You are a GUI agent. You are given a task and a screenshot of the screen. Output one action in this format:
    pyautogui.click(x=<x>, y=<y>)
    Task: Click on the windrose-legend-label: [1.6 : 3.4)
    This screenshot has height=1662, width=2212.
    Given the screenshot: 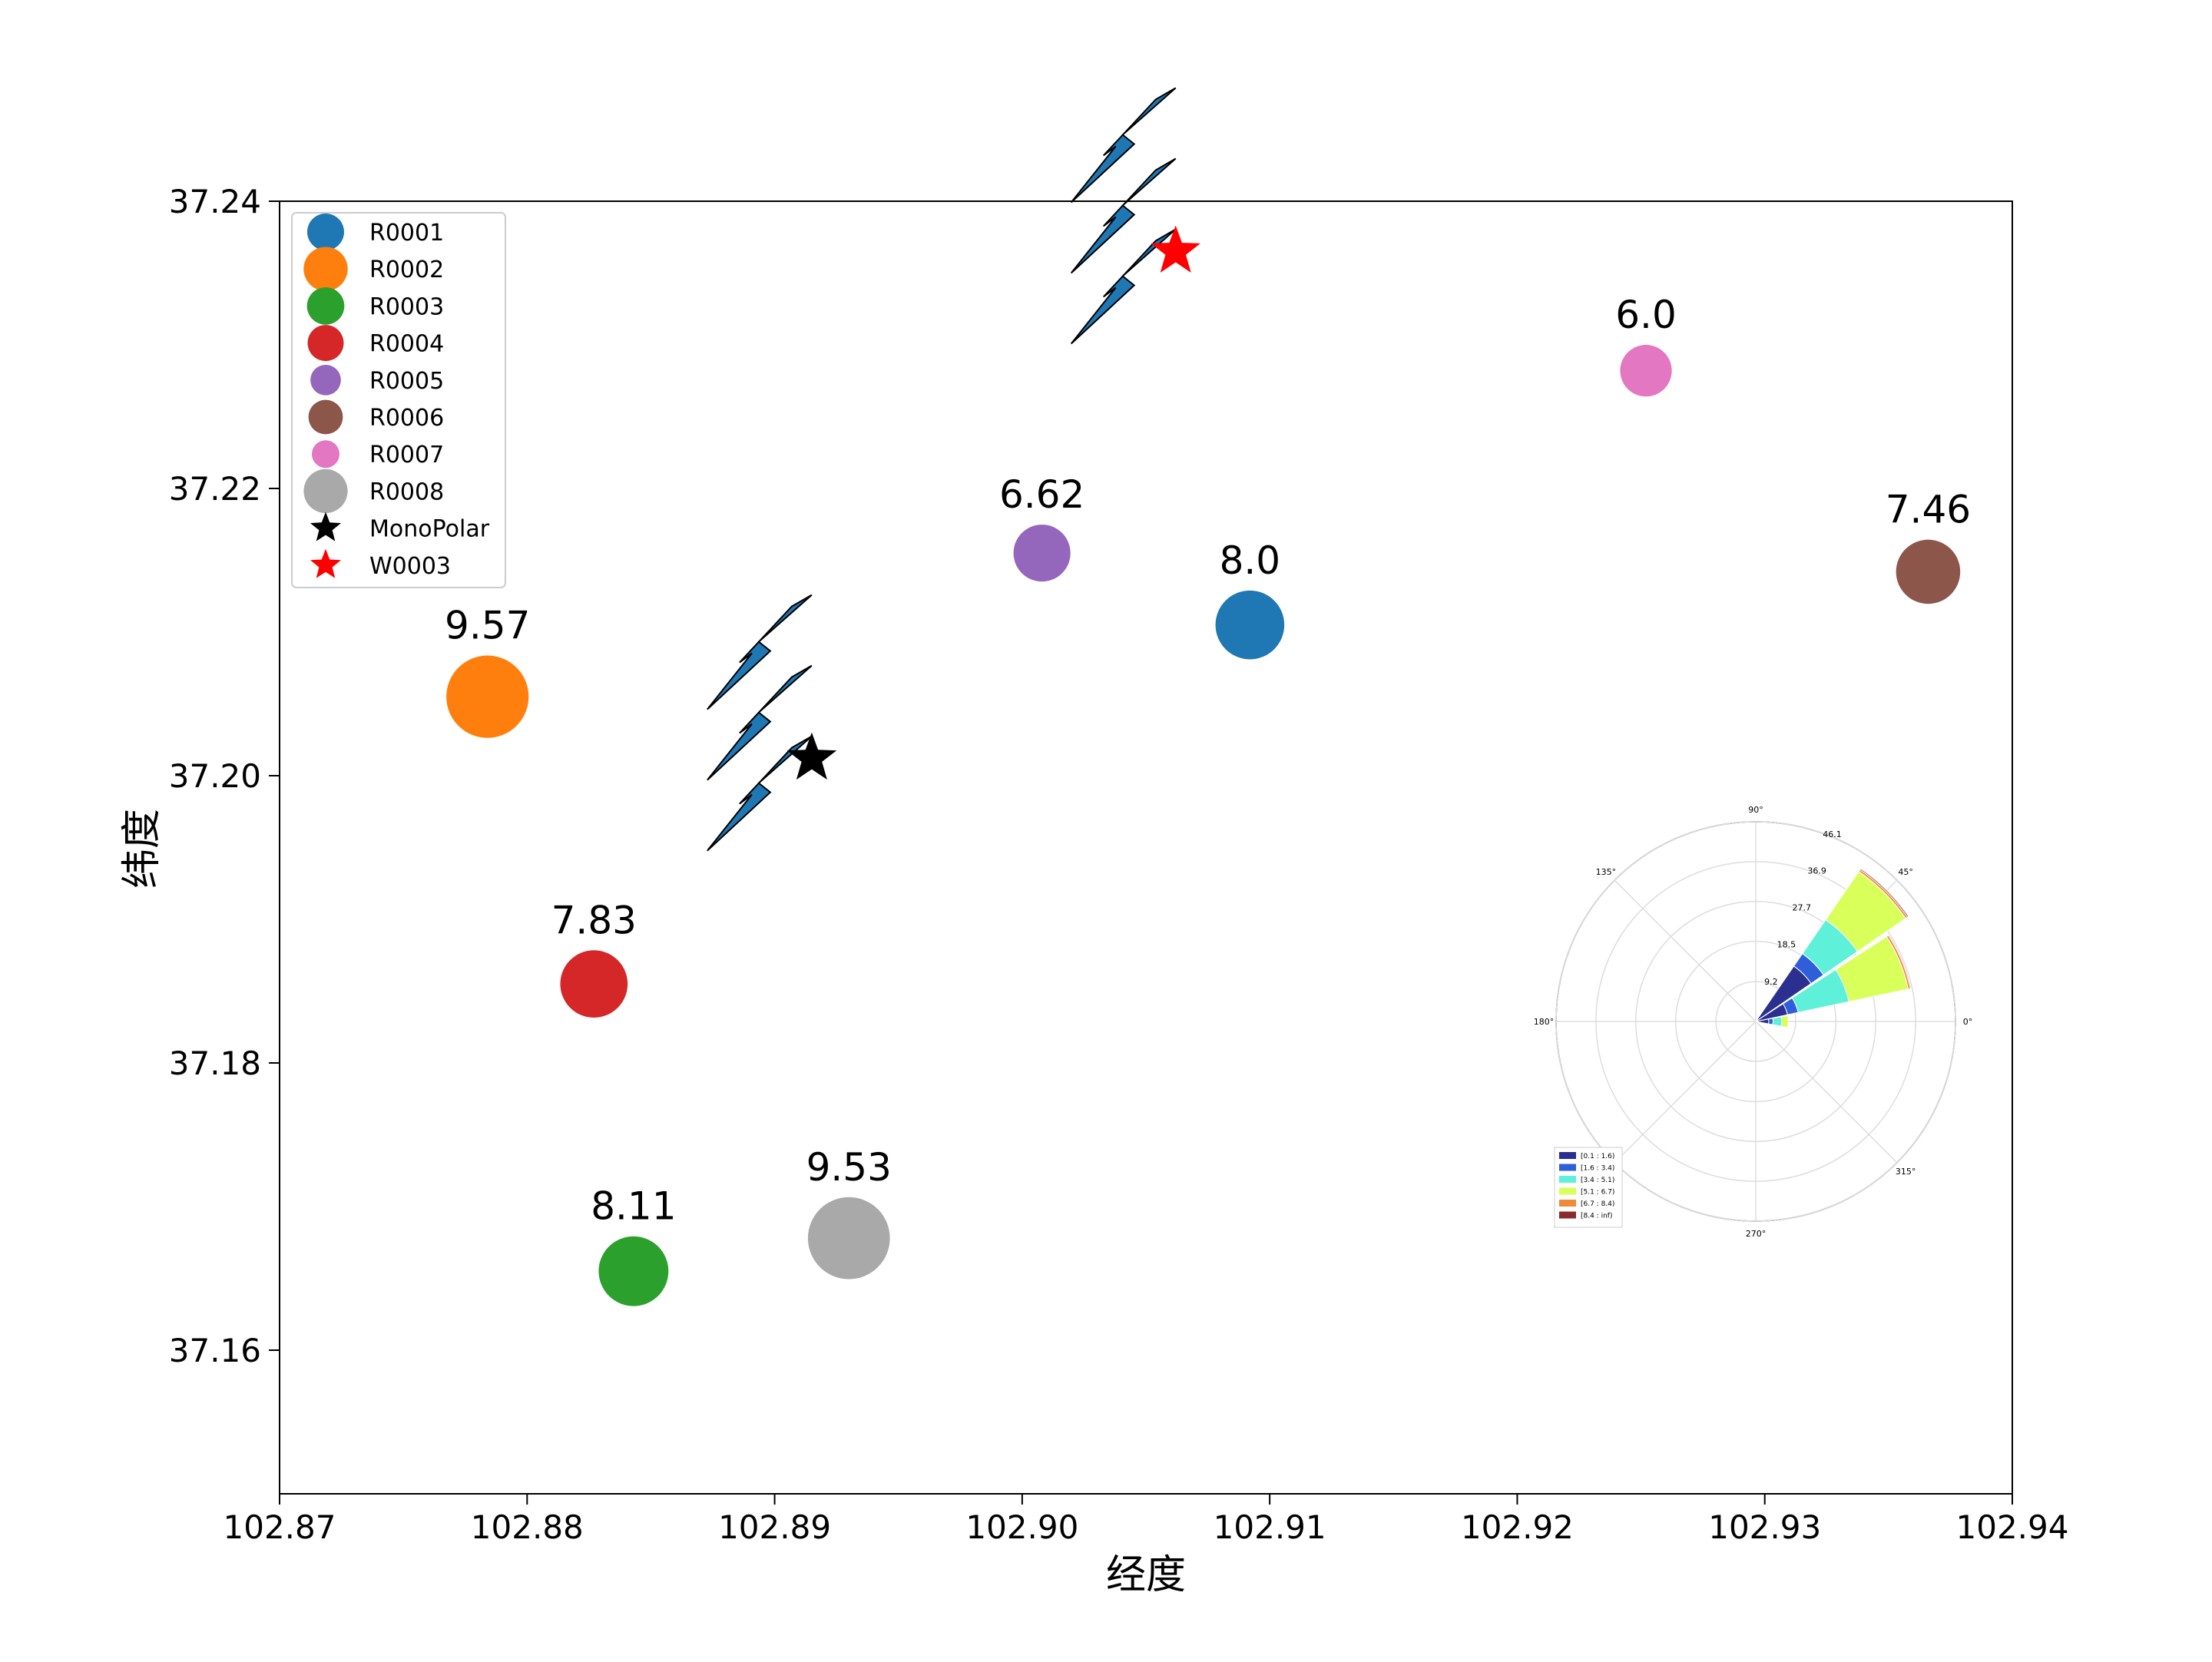 What is the action you would take?
    pyautogui.click(x=1598, y=1169)
    